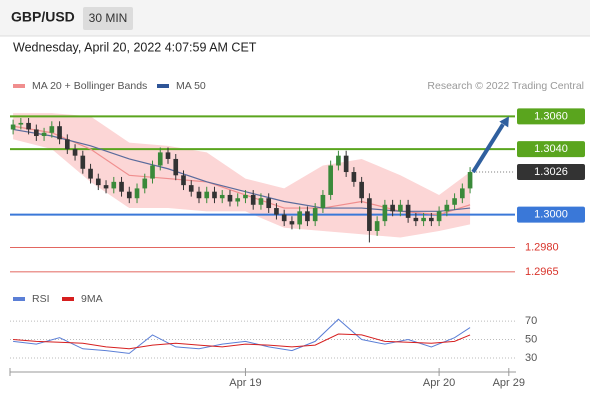 The width and height of the screenshot is (590, 405). Describe the element at coordinates (488, 148) in the screenshot. I see `forecast-arrow` at that location.